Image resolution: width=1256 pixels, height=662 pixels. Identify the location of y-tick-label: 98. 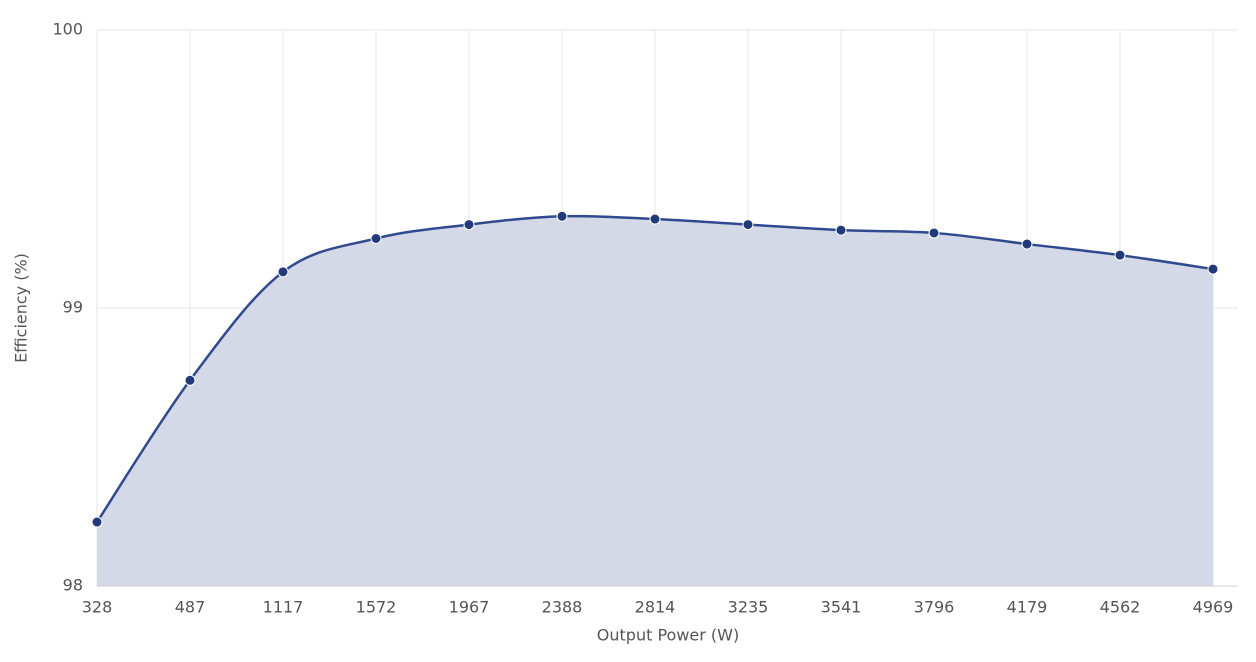
(73, 585).